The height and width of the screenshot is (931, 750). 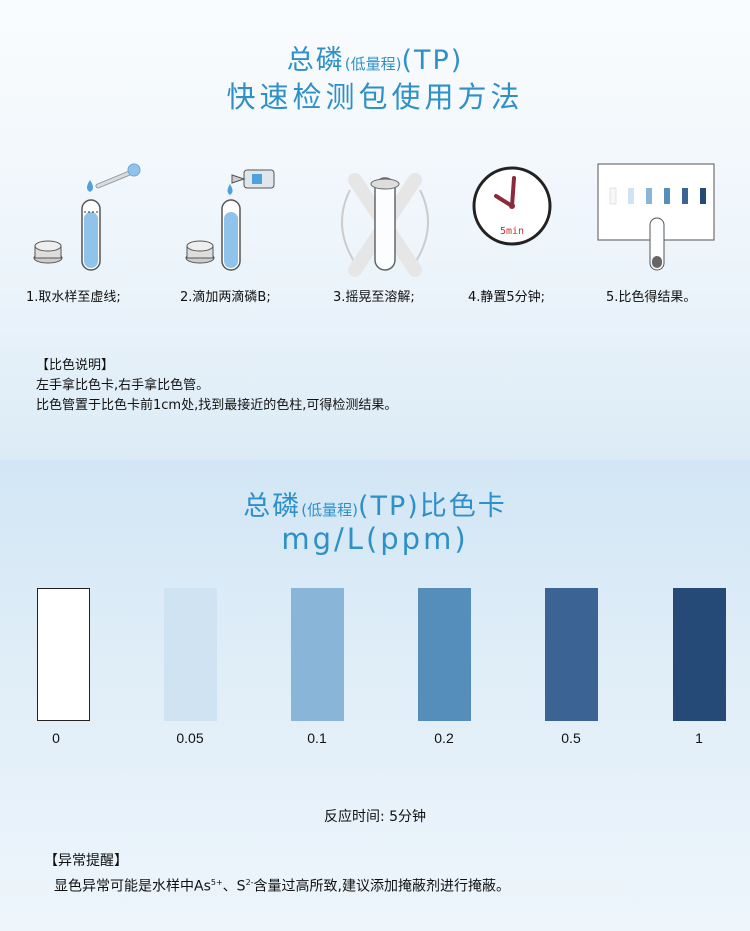 I want to click on swatch-label: 0.2, so click(x=444, y=738).